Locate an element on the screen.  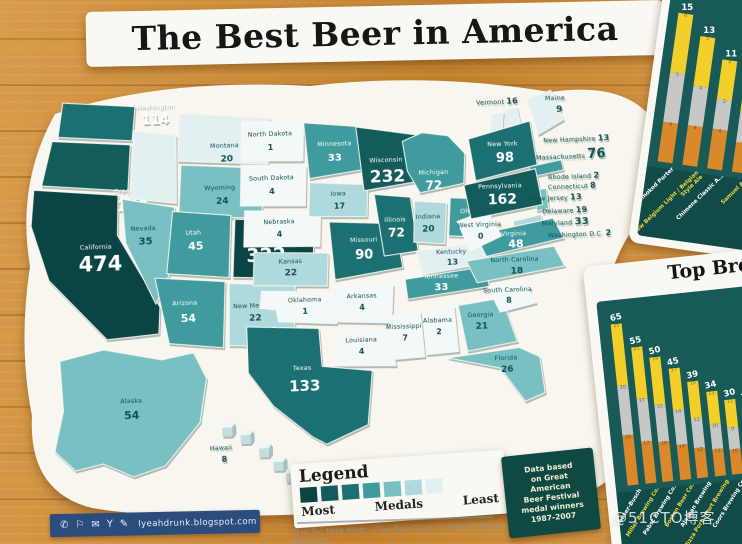
blog-footer-bar: ✆ ⚐ ✉ Y ✎ lyeahdrunk.blogspot.com is located at coordinates (155, 523).